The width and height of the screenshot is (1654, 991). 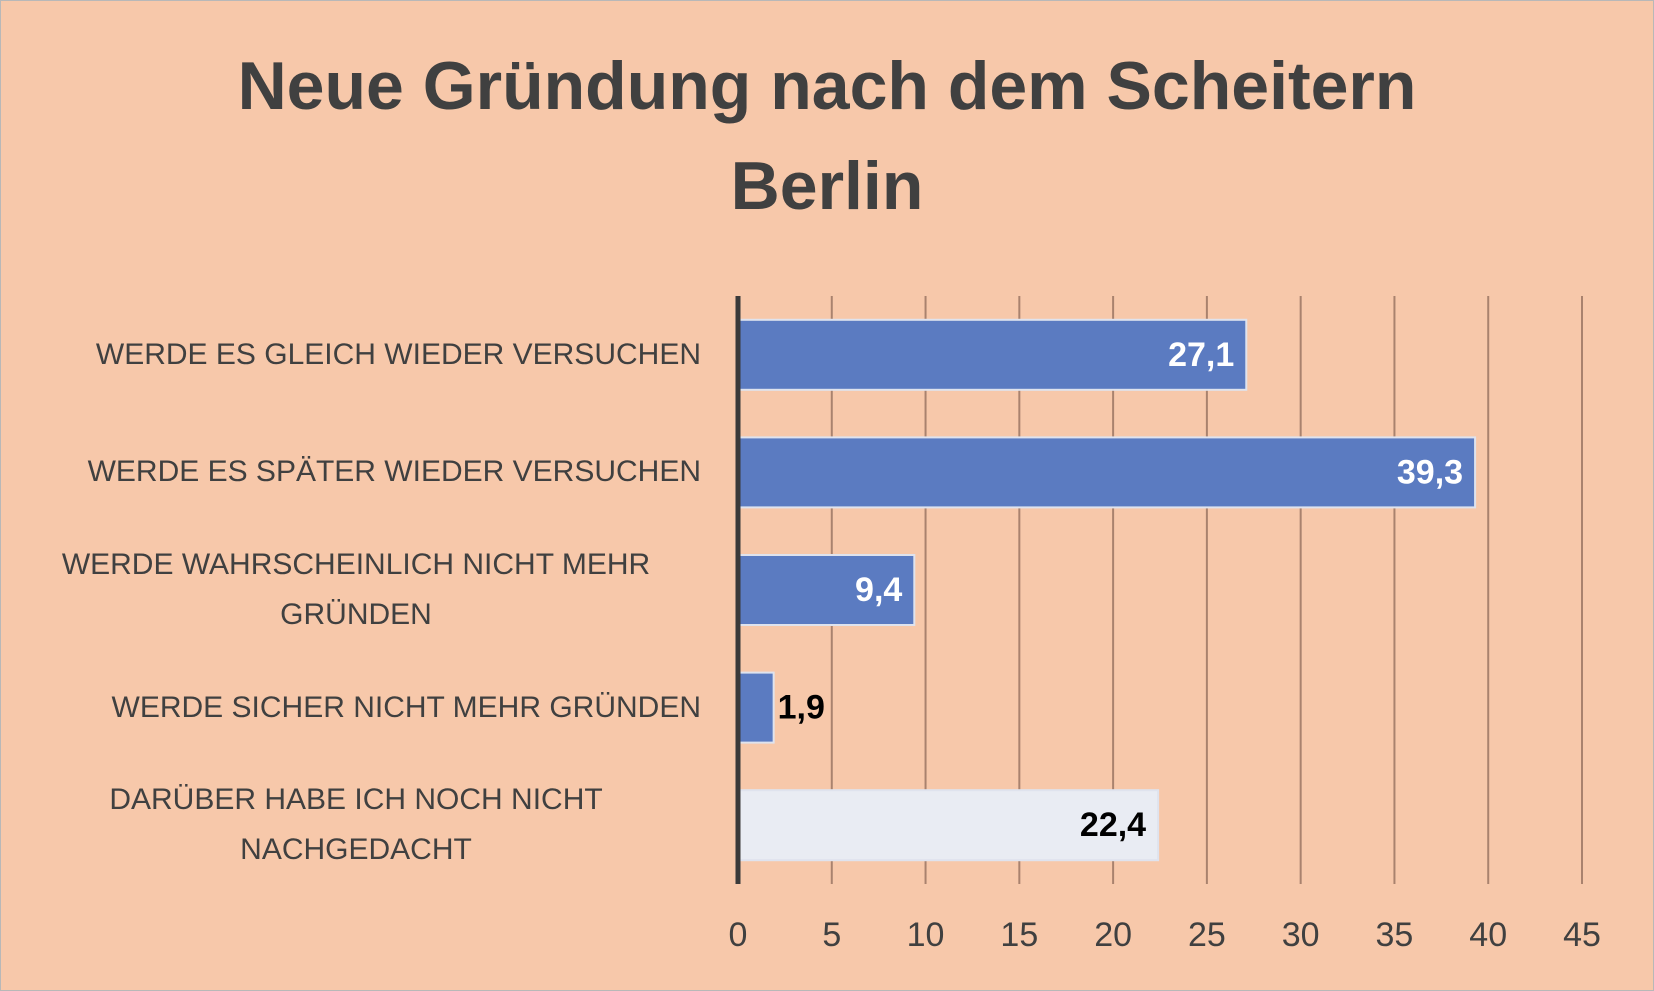 I want to click on x-tick-label: 10, so click(x=926, y=935).